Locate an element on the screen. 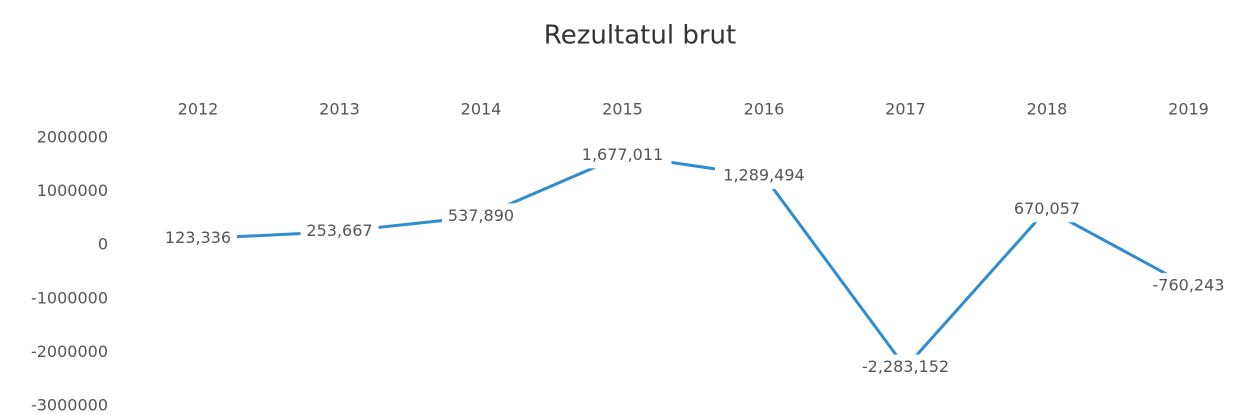 This screenshot has width=1234, height=415. y-tick-label: -3000000 is located at coordinates (69, 405).